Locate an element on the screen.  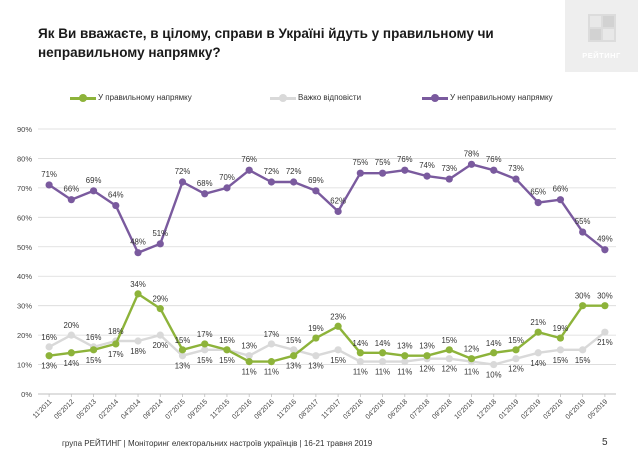
data-label: 78% is located at coordinates (472, 153).